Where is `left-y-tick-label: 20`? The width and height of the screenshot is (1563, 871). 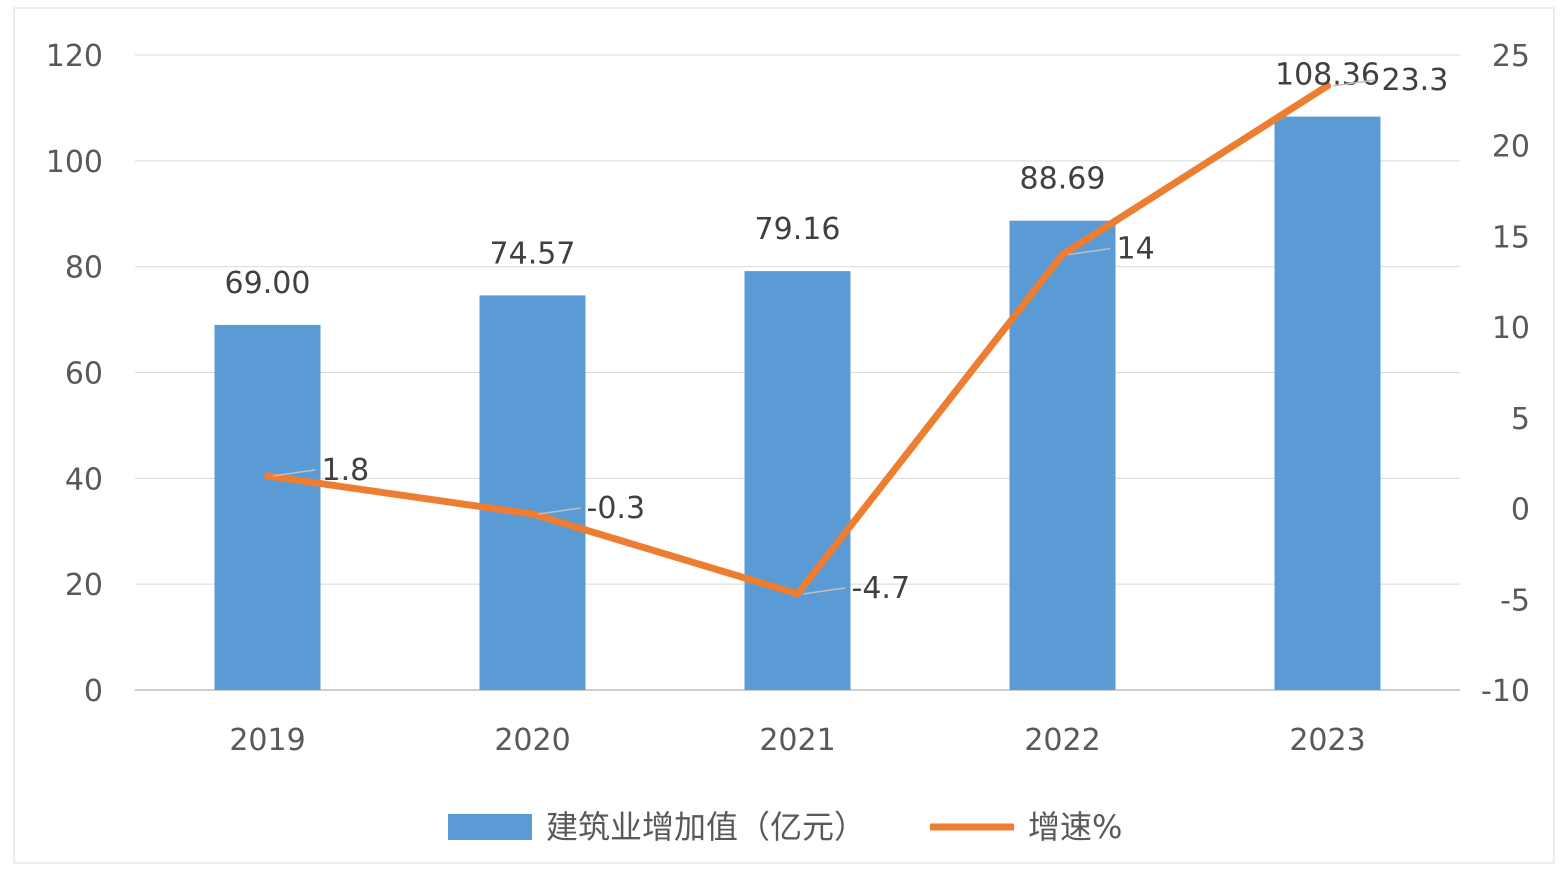 left-y-tick-label: 20 is located at coordinates (84, 585).